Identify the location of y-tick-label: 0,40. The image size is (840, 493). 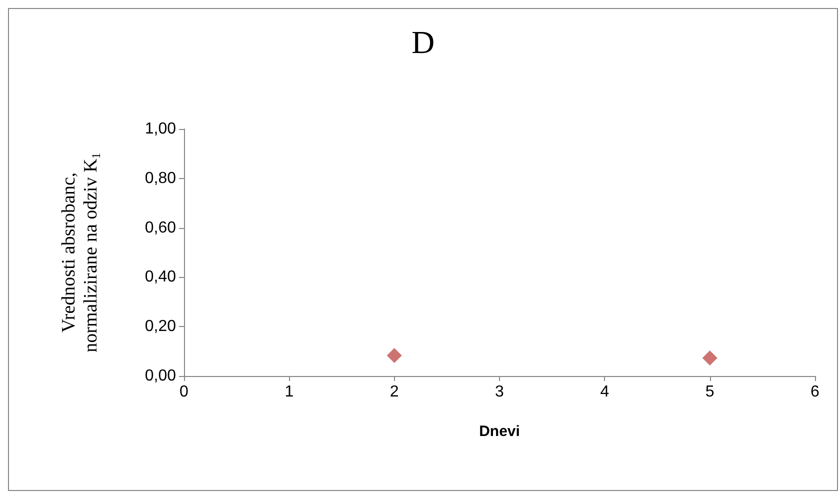
(160, 277).